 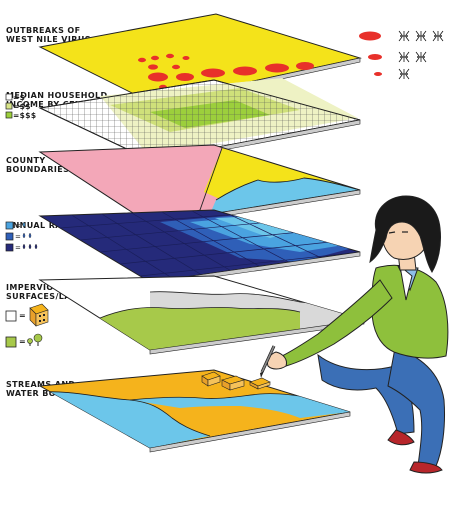 I want to click on impervious-swatch, so click(x=11, y=316).